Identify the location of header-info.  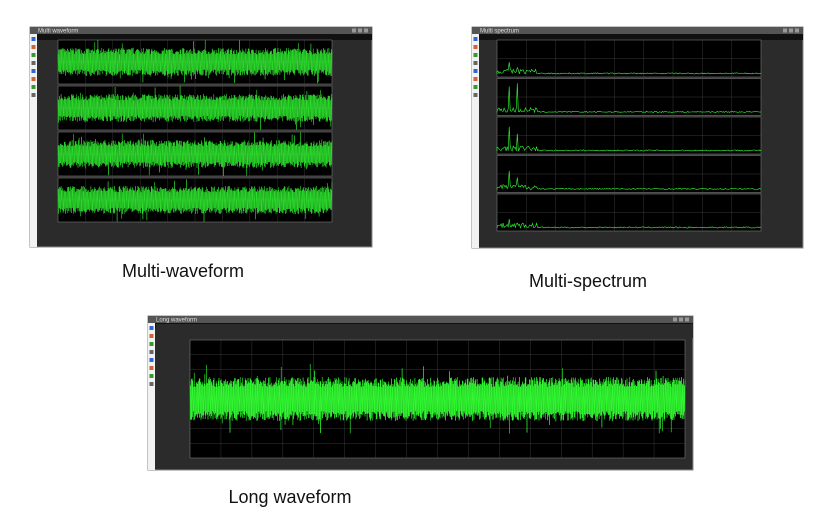
(424, 331).